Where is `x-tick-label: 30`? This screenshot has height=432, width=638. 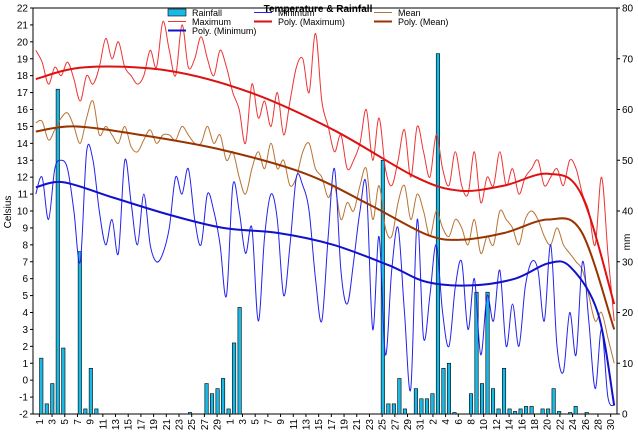
x-tick-label: 30 is located at coordinates (611, 425).